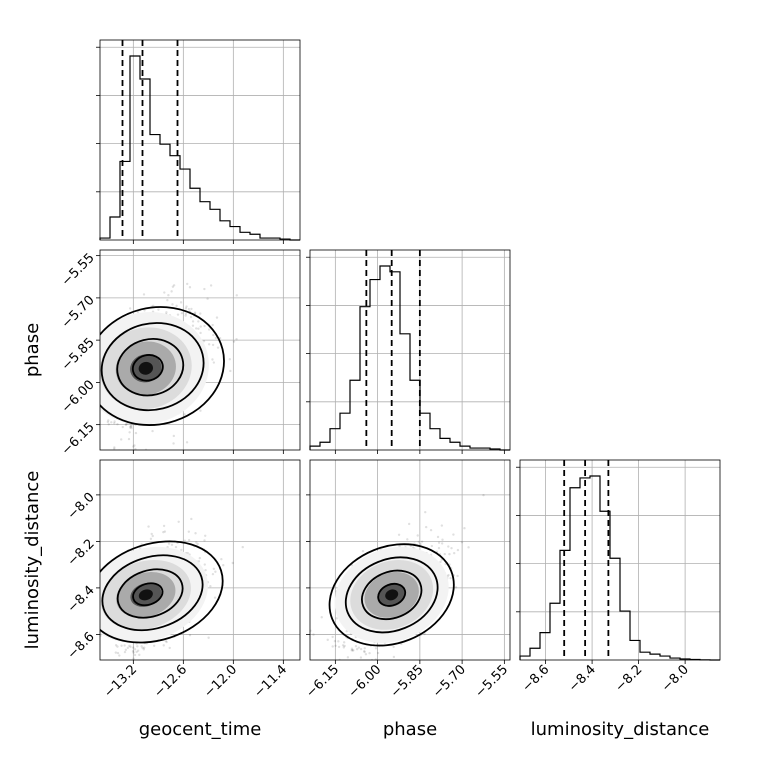  I want to click on x-tick-label-geocent_time-0: −13.2, so click(120, 681).